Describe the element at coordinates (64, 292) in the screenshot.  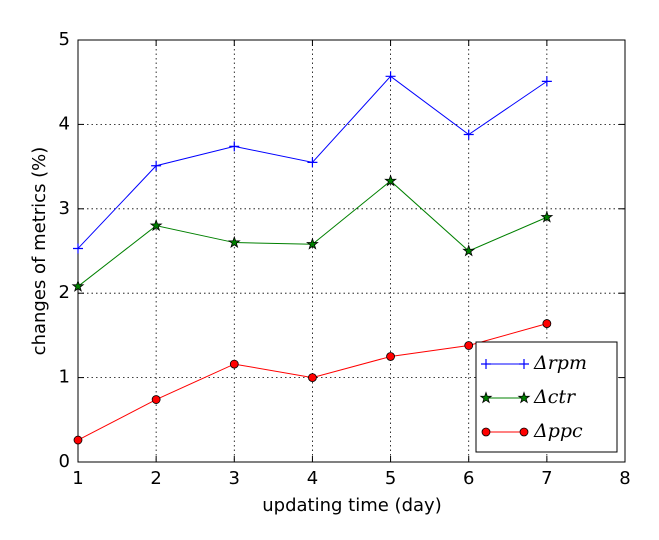
I see `y-tick-label: 2` at that location.